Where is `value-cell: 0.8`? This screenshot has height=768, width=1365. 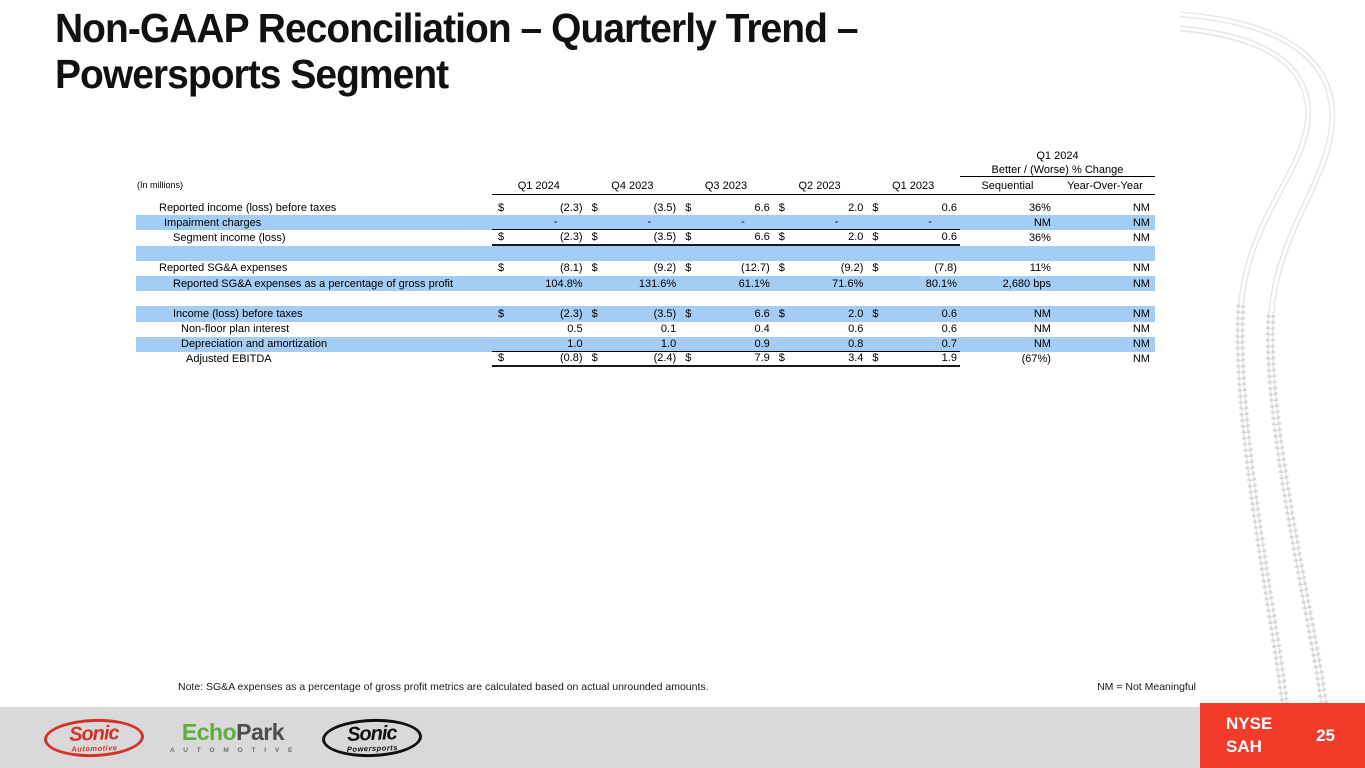
value-cell: 0.8 is located at coordinates (819, 344).